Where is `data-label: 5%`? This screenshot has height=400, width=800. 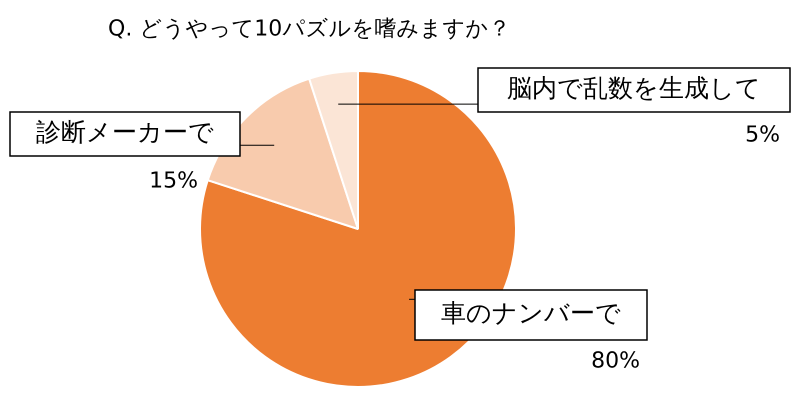
data-label: 5% is located at coordinates (762, 135).